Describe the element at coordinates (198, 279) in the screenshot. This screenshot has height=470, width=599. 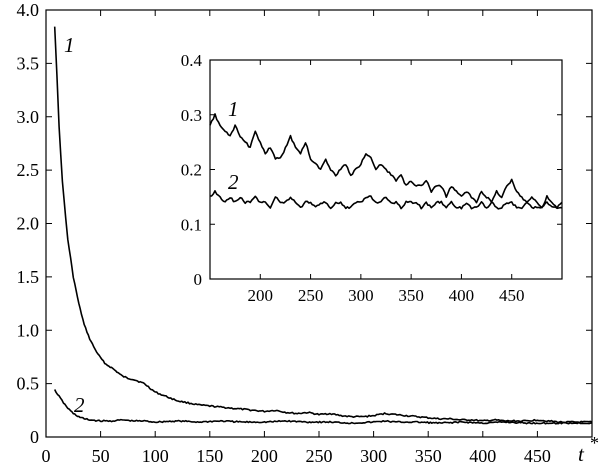
I see `inset-y-tick-label: 0` at that location.